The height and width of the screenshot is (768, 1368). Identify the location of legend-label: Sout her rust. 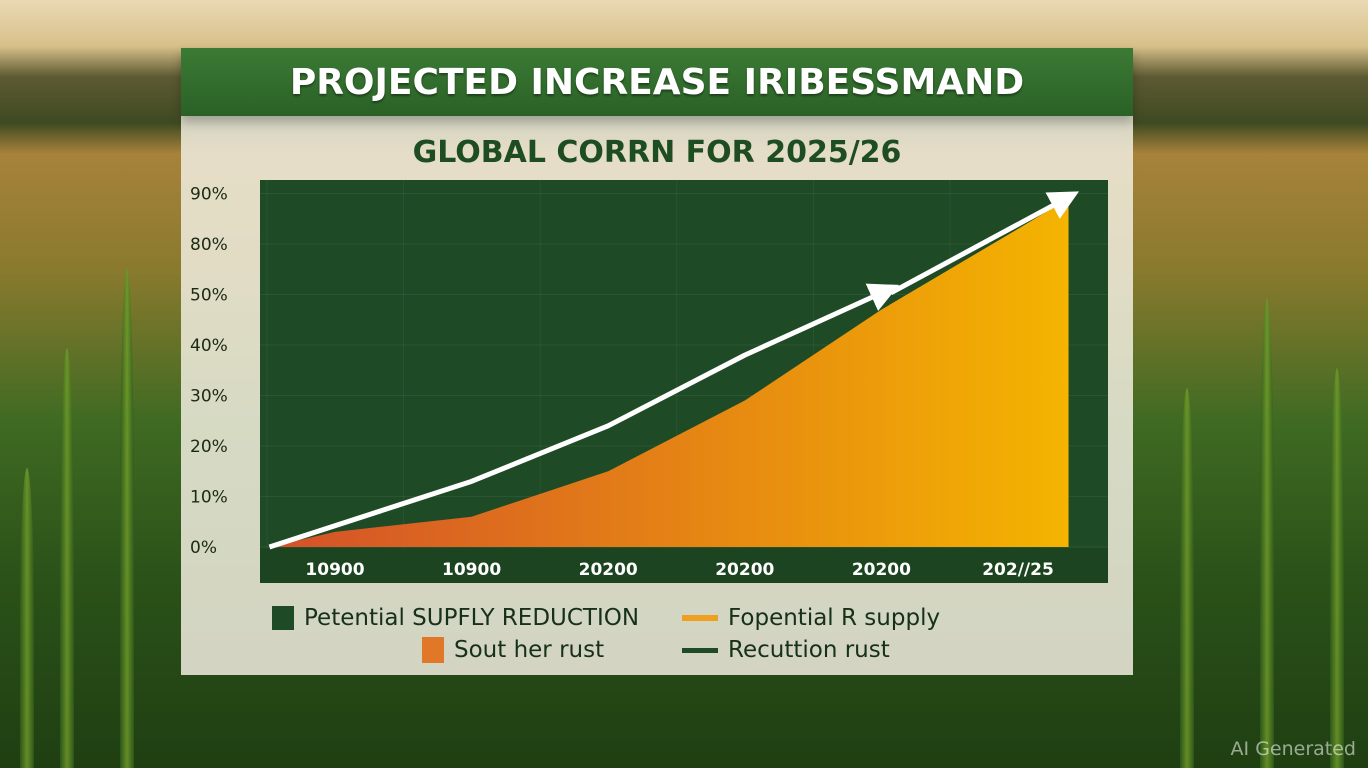
(529, 650).